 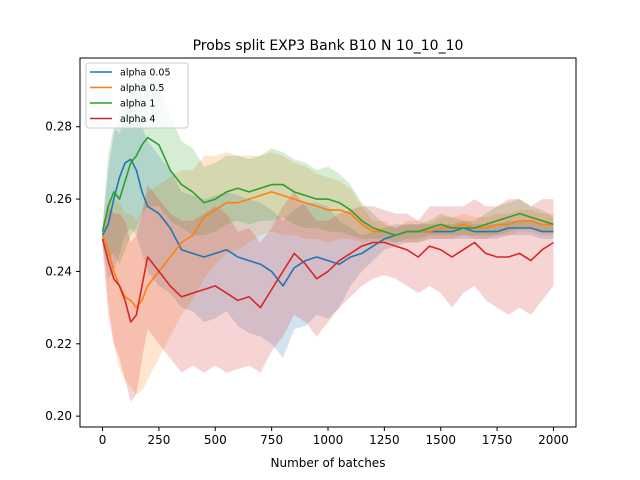 I want to click on y-tick-label: 0.24, so click(x=58, y=271).